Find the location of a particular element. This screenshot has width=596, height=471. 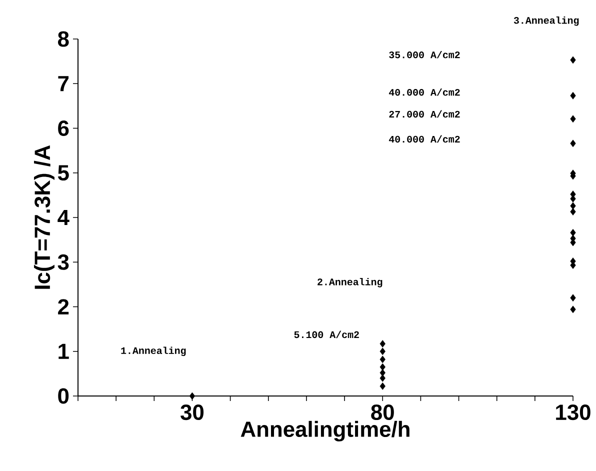

y-axis-title: Ic(T=77.3K) /A is located at coordinates (44, 217).